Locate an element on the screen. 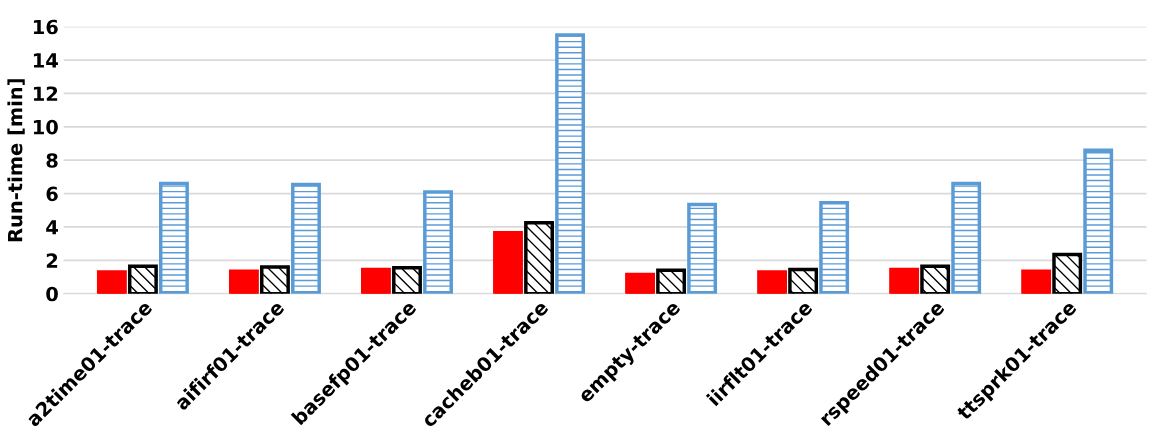 The image size is (1158, 445). y-tick-label: 0 is located at coordinates (52, 294).